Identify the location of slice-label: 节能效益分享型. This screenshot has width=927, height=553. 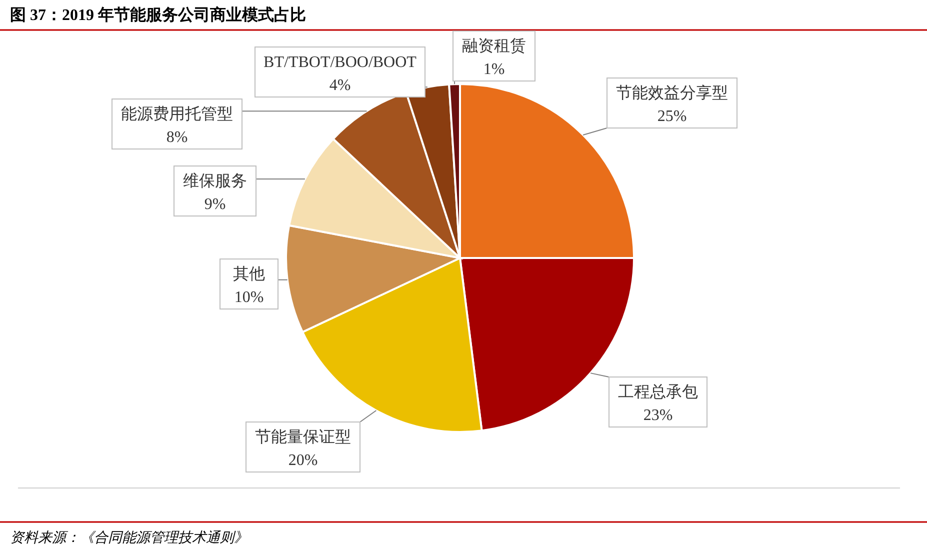
(672, 93).